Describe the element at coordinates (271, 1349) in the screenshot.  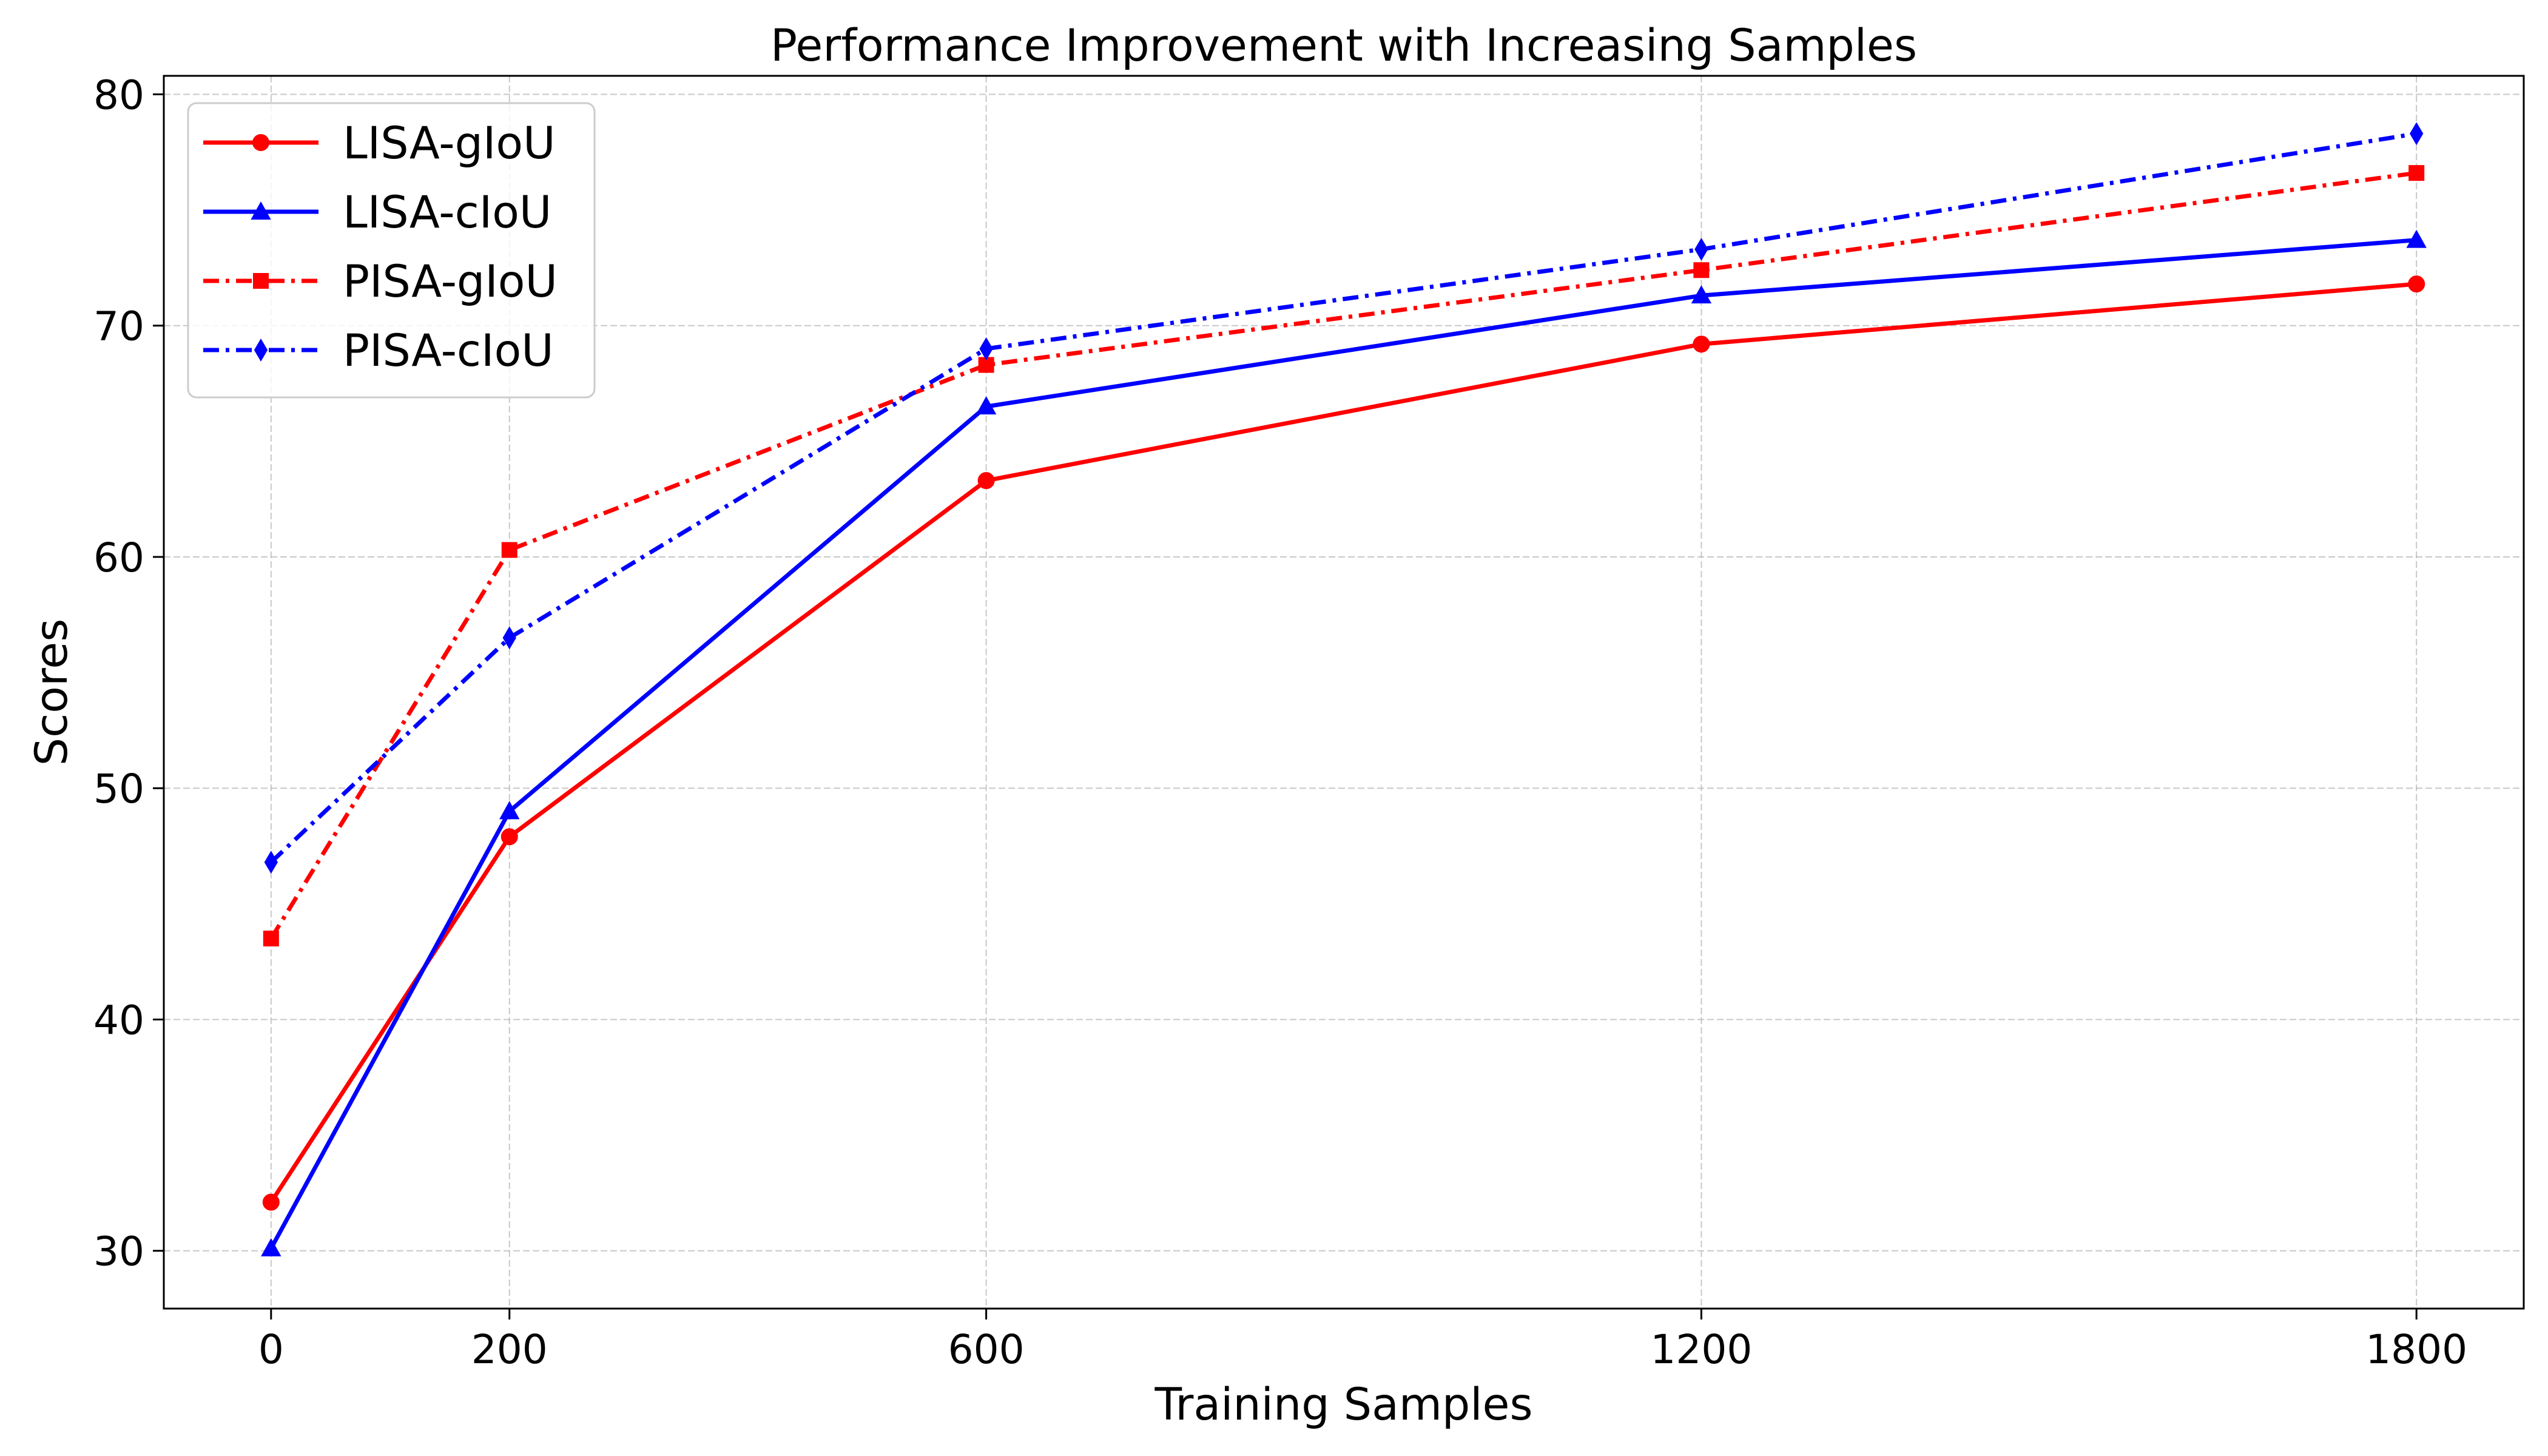
I see `x-tick-label: 0` at that location.